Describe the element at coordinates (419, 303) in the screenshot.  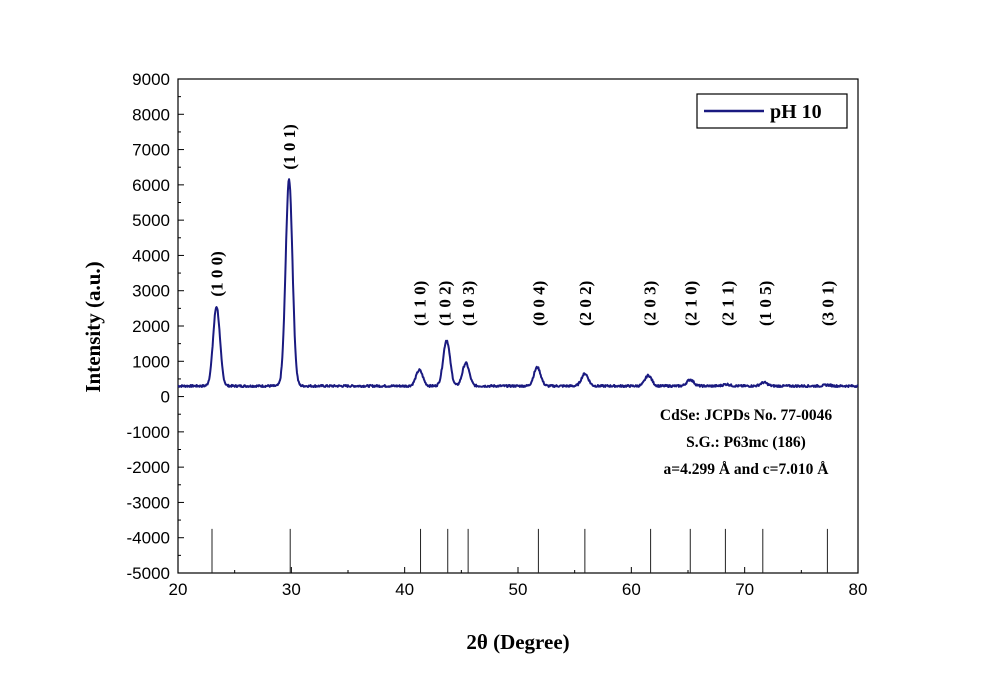
I see `peak-label: (1 1 0)` at that location.